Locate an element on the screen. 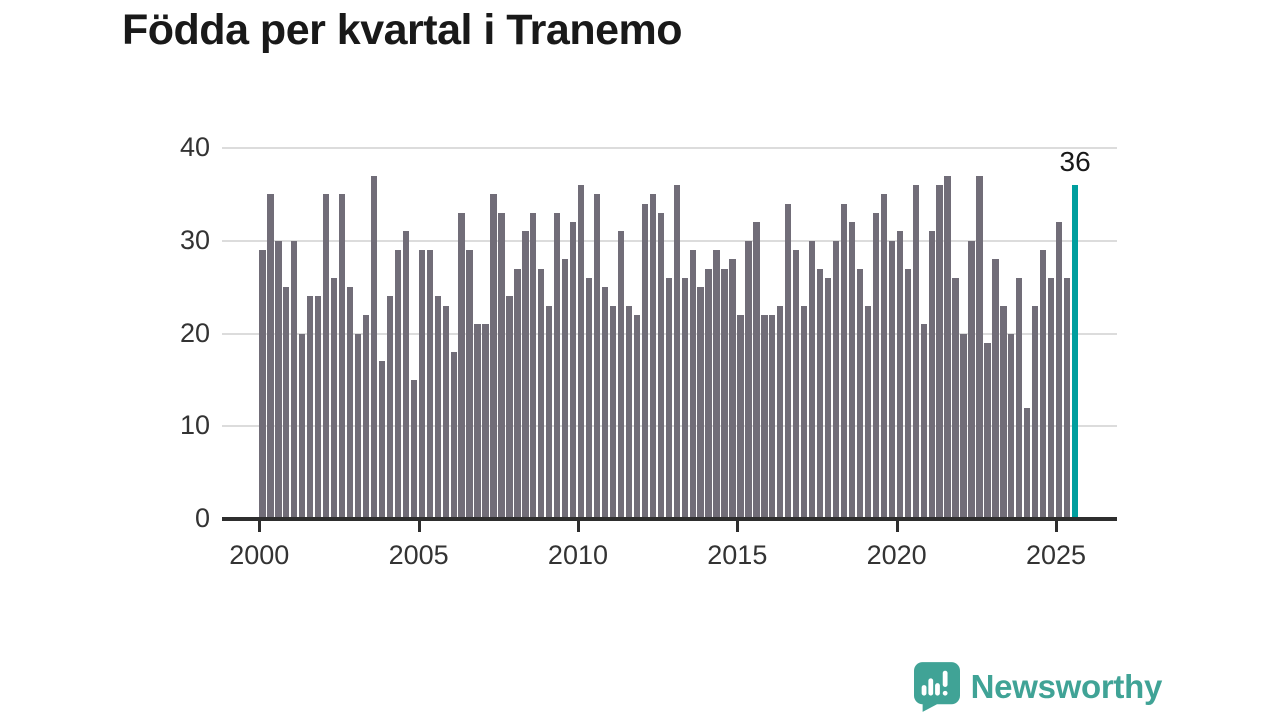 This screenshot has height=720, width=1280. bar-2004-q1 is located at coordinates (390, 407).